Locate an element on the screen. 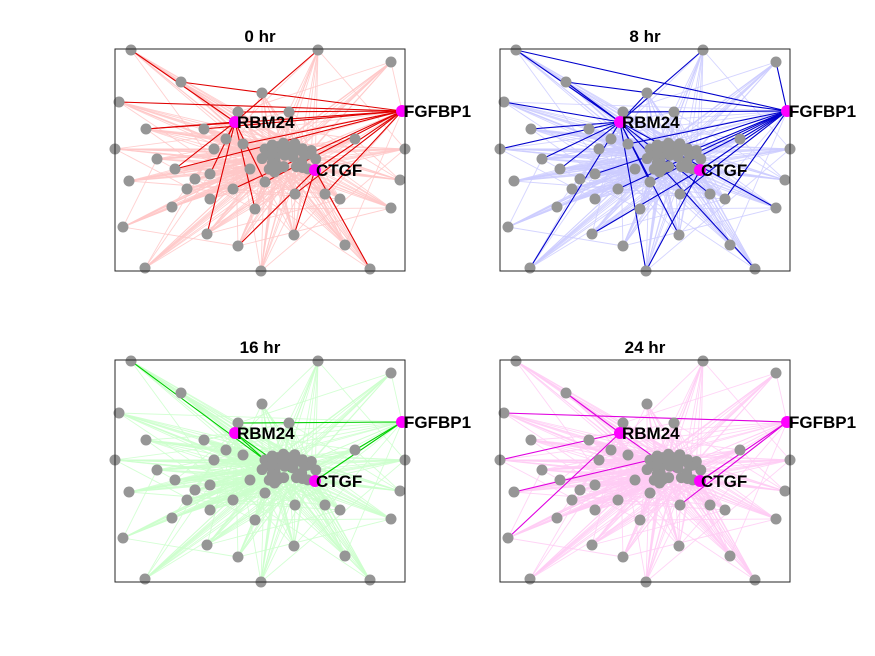 The height and width of the screenshot is (656, 875). axes-frame is located at coordinates (645, 160).